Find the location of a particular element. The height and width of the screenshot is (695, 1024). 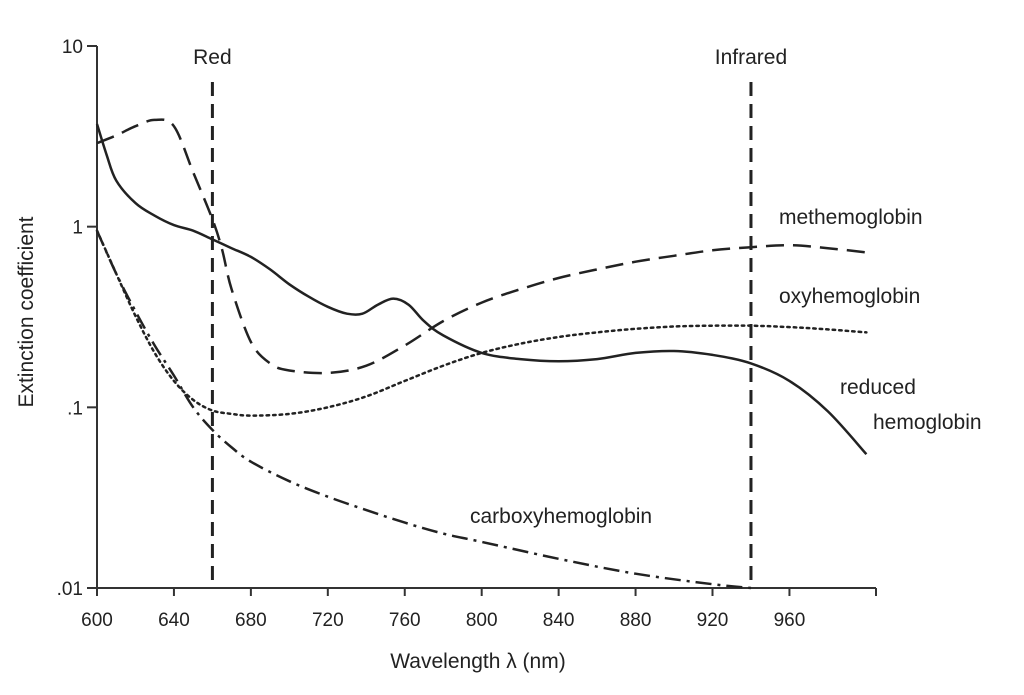

x-axis-title: Wavelength λ (nm) is located at coordinates (477, 661).